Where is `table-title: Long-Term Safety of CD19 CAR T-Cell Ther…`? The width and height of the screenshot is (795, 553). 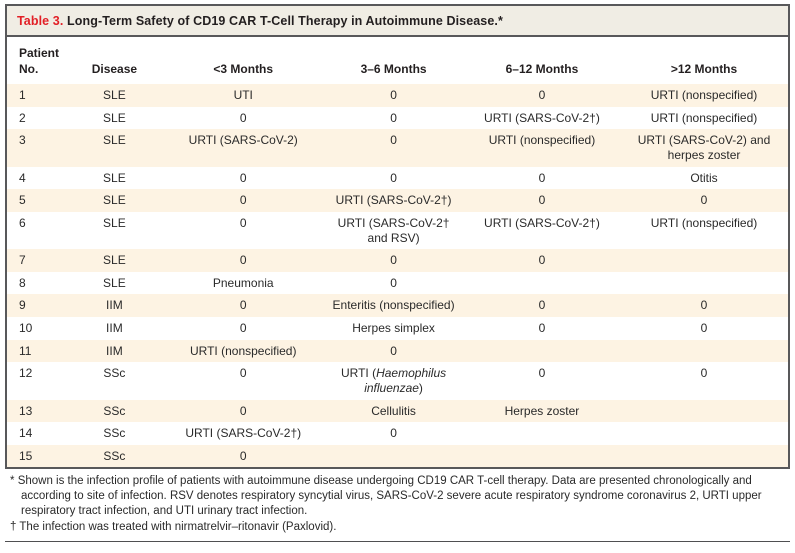 table-title: Long-Term Safety of CD19 CAR T-Cell Ther… is located at coordinates (285, 21).